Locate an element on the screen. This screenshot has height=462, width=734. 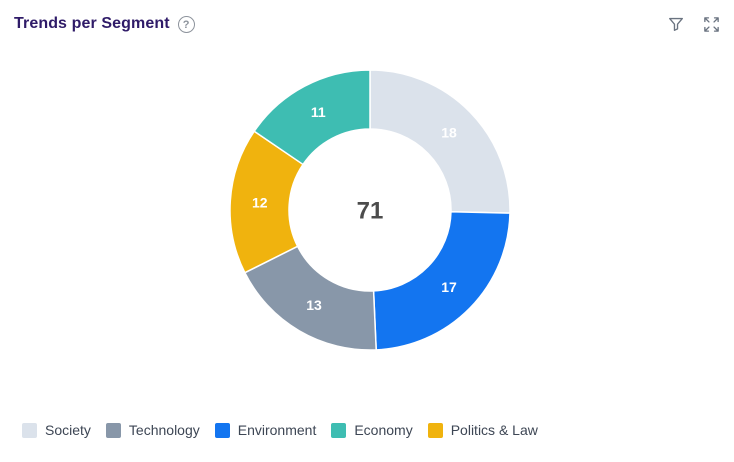
filter-icon is located at coordinates (676, 24).